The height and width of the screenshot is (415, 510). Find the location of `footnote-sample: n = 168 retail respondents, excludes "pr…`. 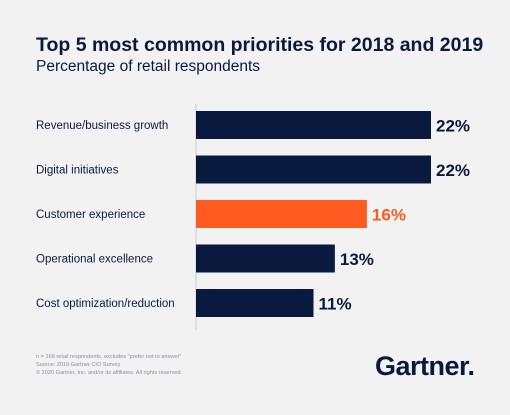

footnote-sample: n = 168 retail respondents, excludes "pr… is located at coordinates (109, 357).